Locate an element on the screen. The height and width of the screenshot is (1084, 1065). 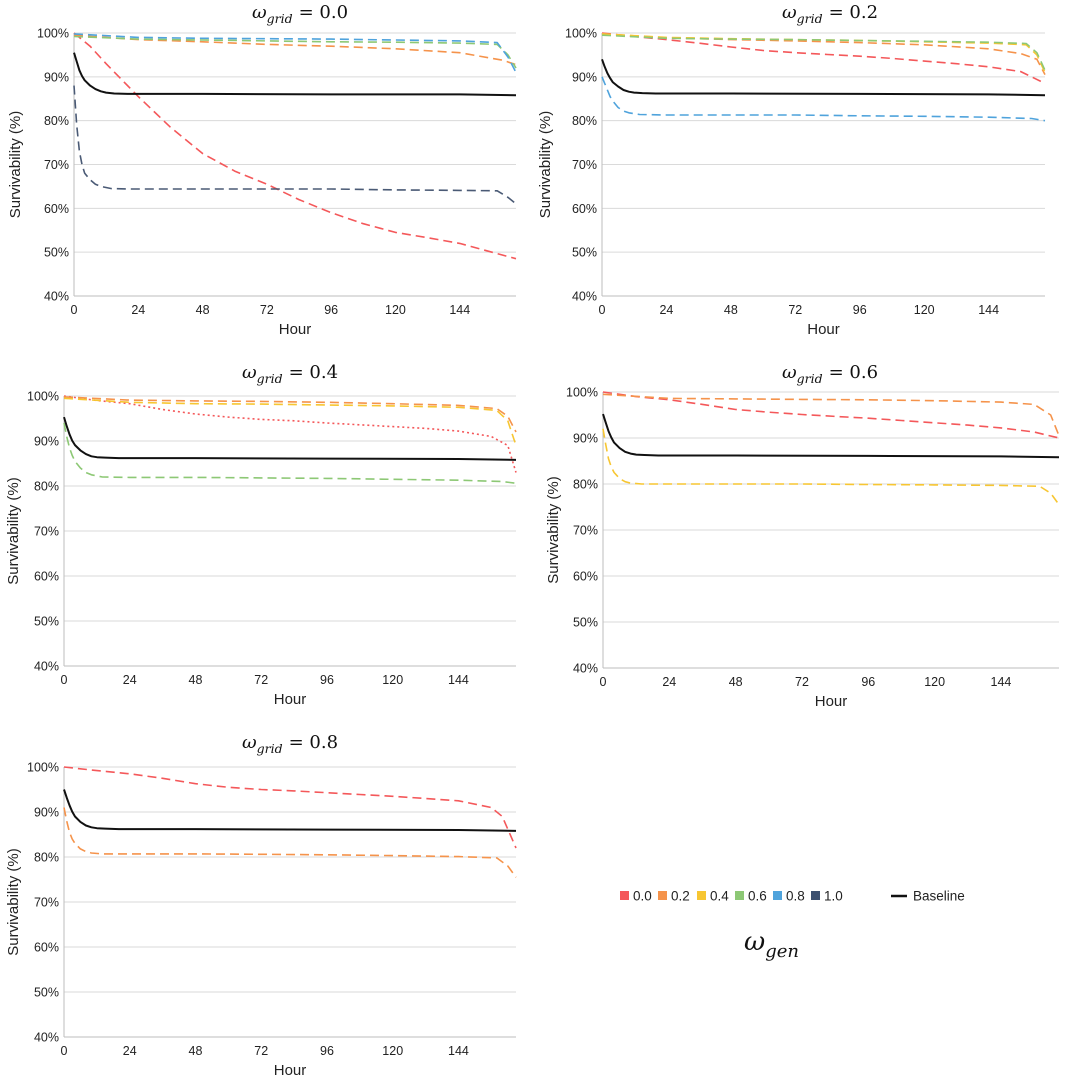
title-value: = 0.2 is located at coordinates (853, 12).